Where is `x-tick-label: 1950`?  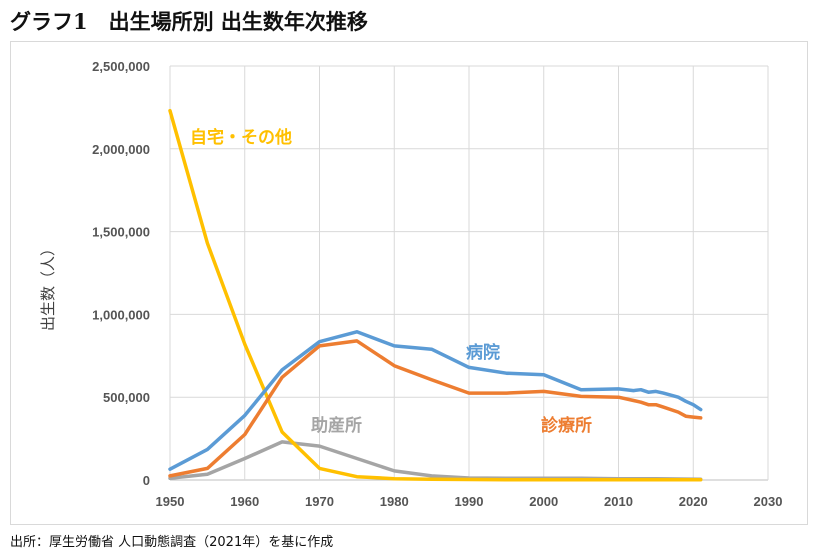 x-tick-label: 1950 is located at coordinates (170, 501).